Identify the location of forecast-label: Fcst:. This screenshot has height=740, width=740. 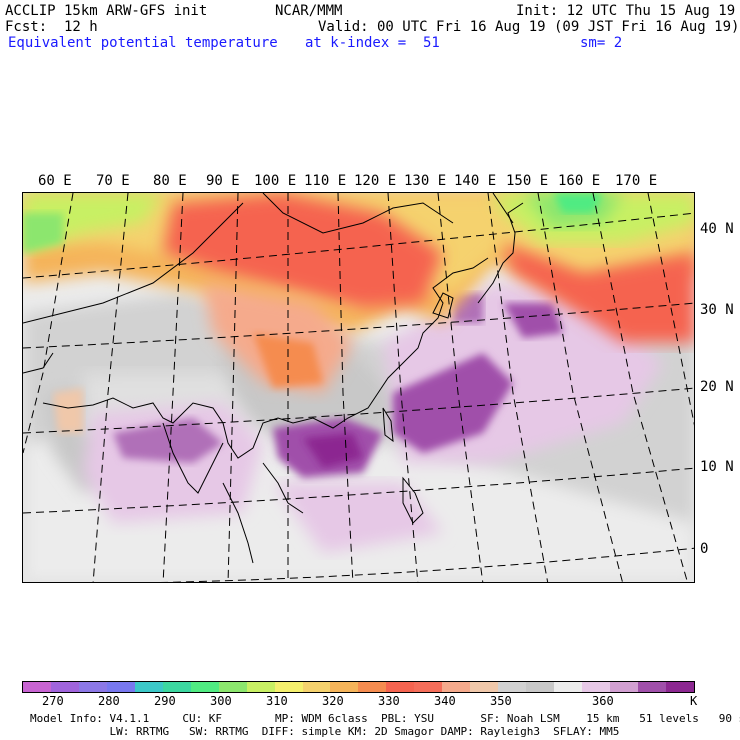
(26, 27).